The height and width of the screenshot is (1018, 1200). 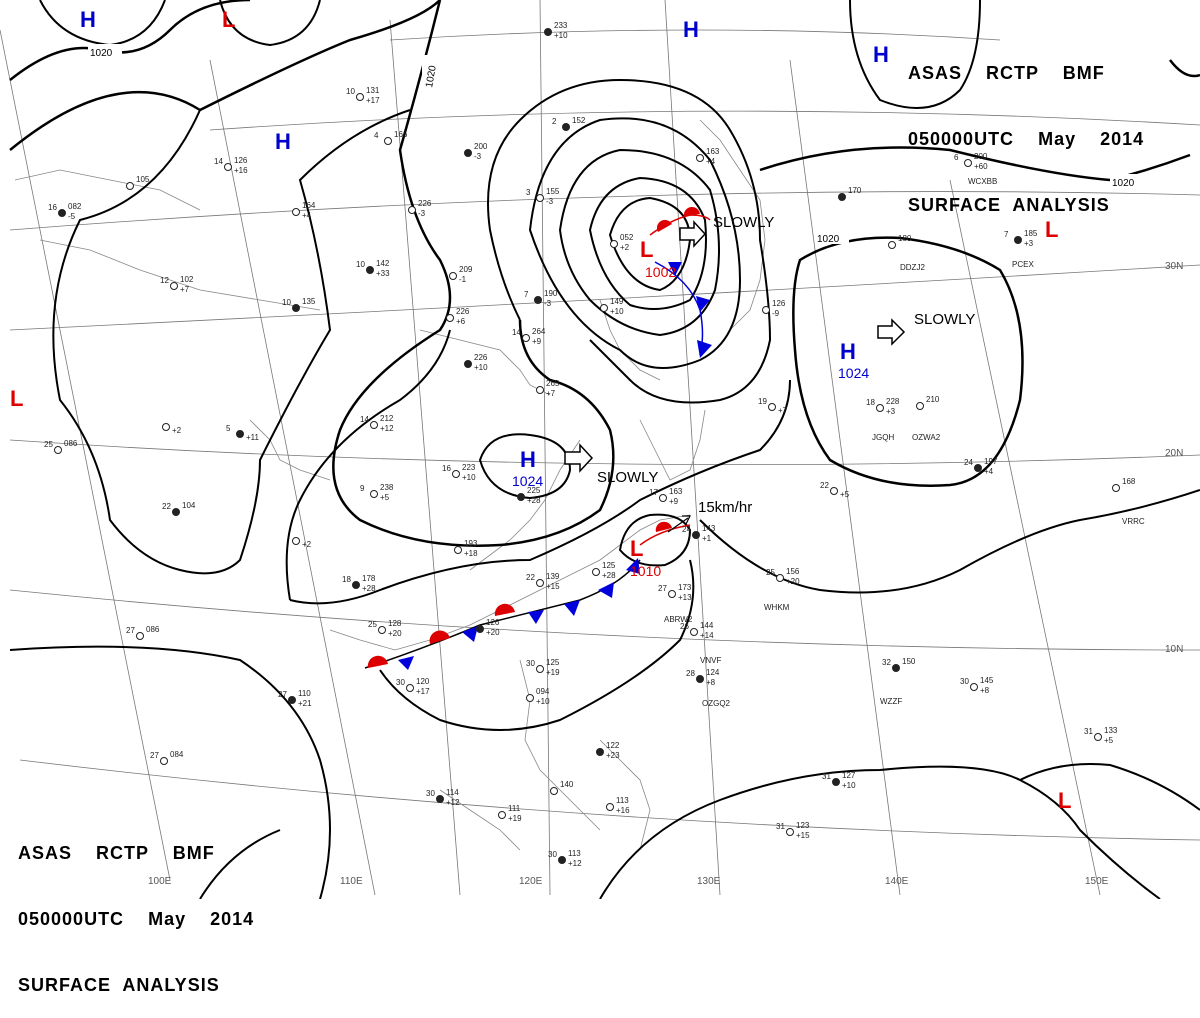 I want to click on station-plot: 31 133+5, so click(x=1101, y=735).